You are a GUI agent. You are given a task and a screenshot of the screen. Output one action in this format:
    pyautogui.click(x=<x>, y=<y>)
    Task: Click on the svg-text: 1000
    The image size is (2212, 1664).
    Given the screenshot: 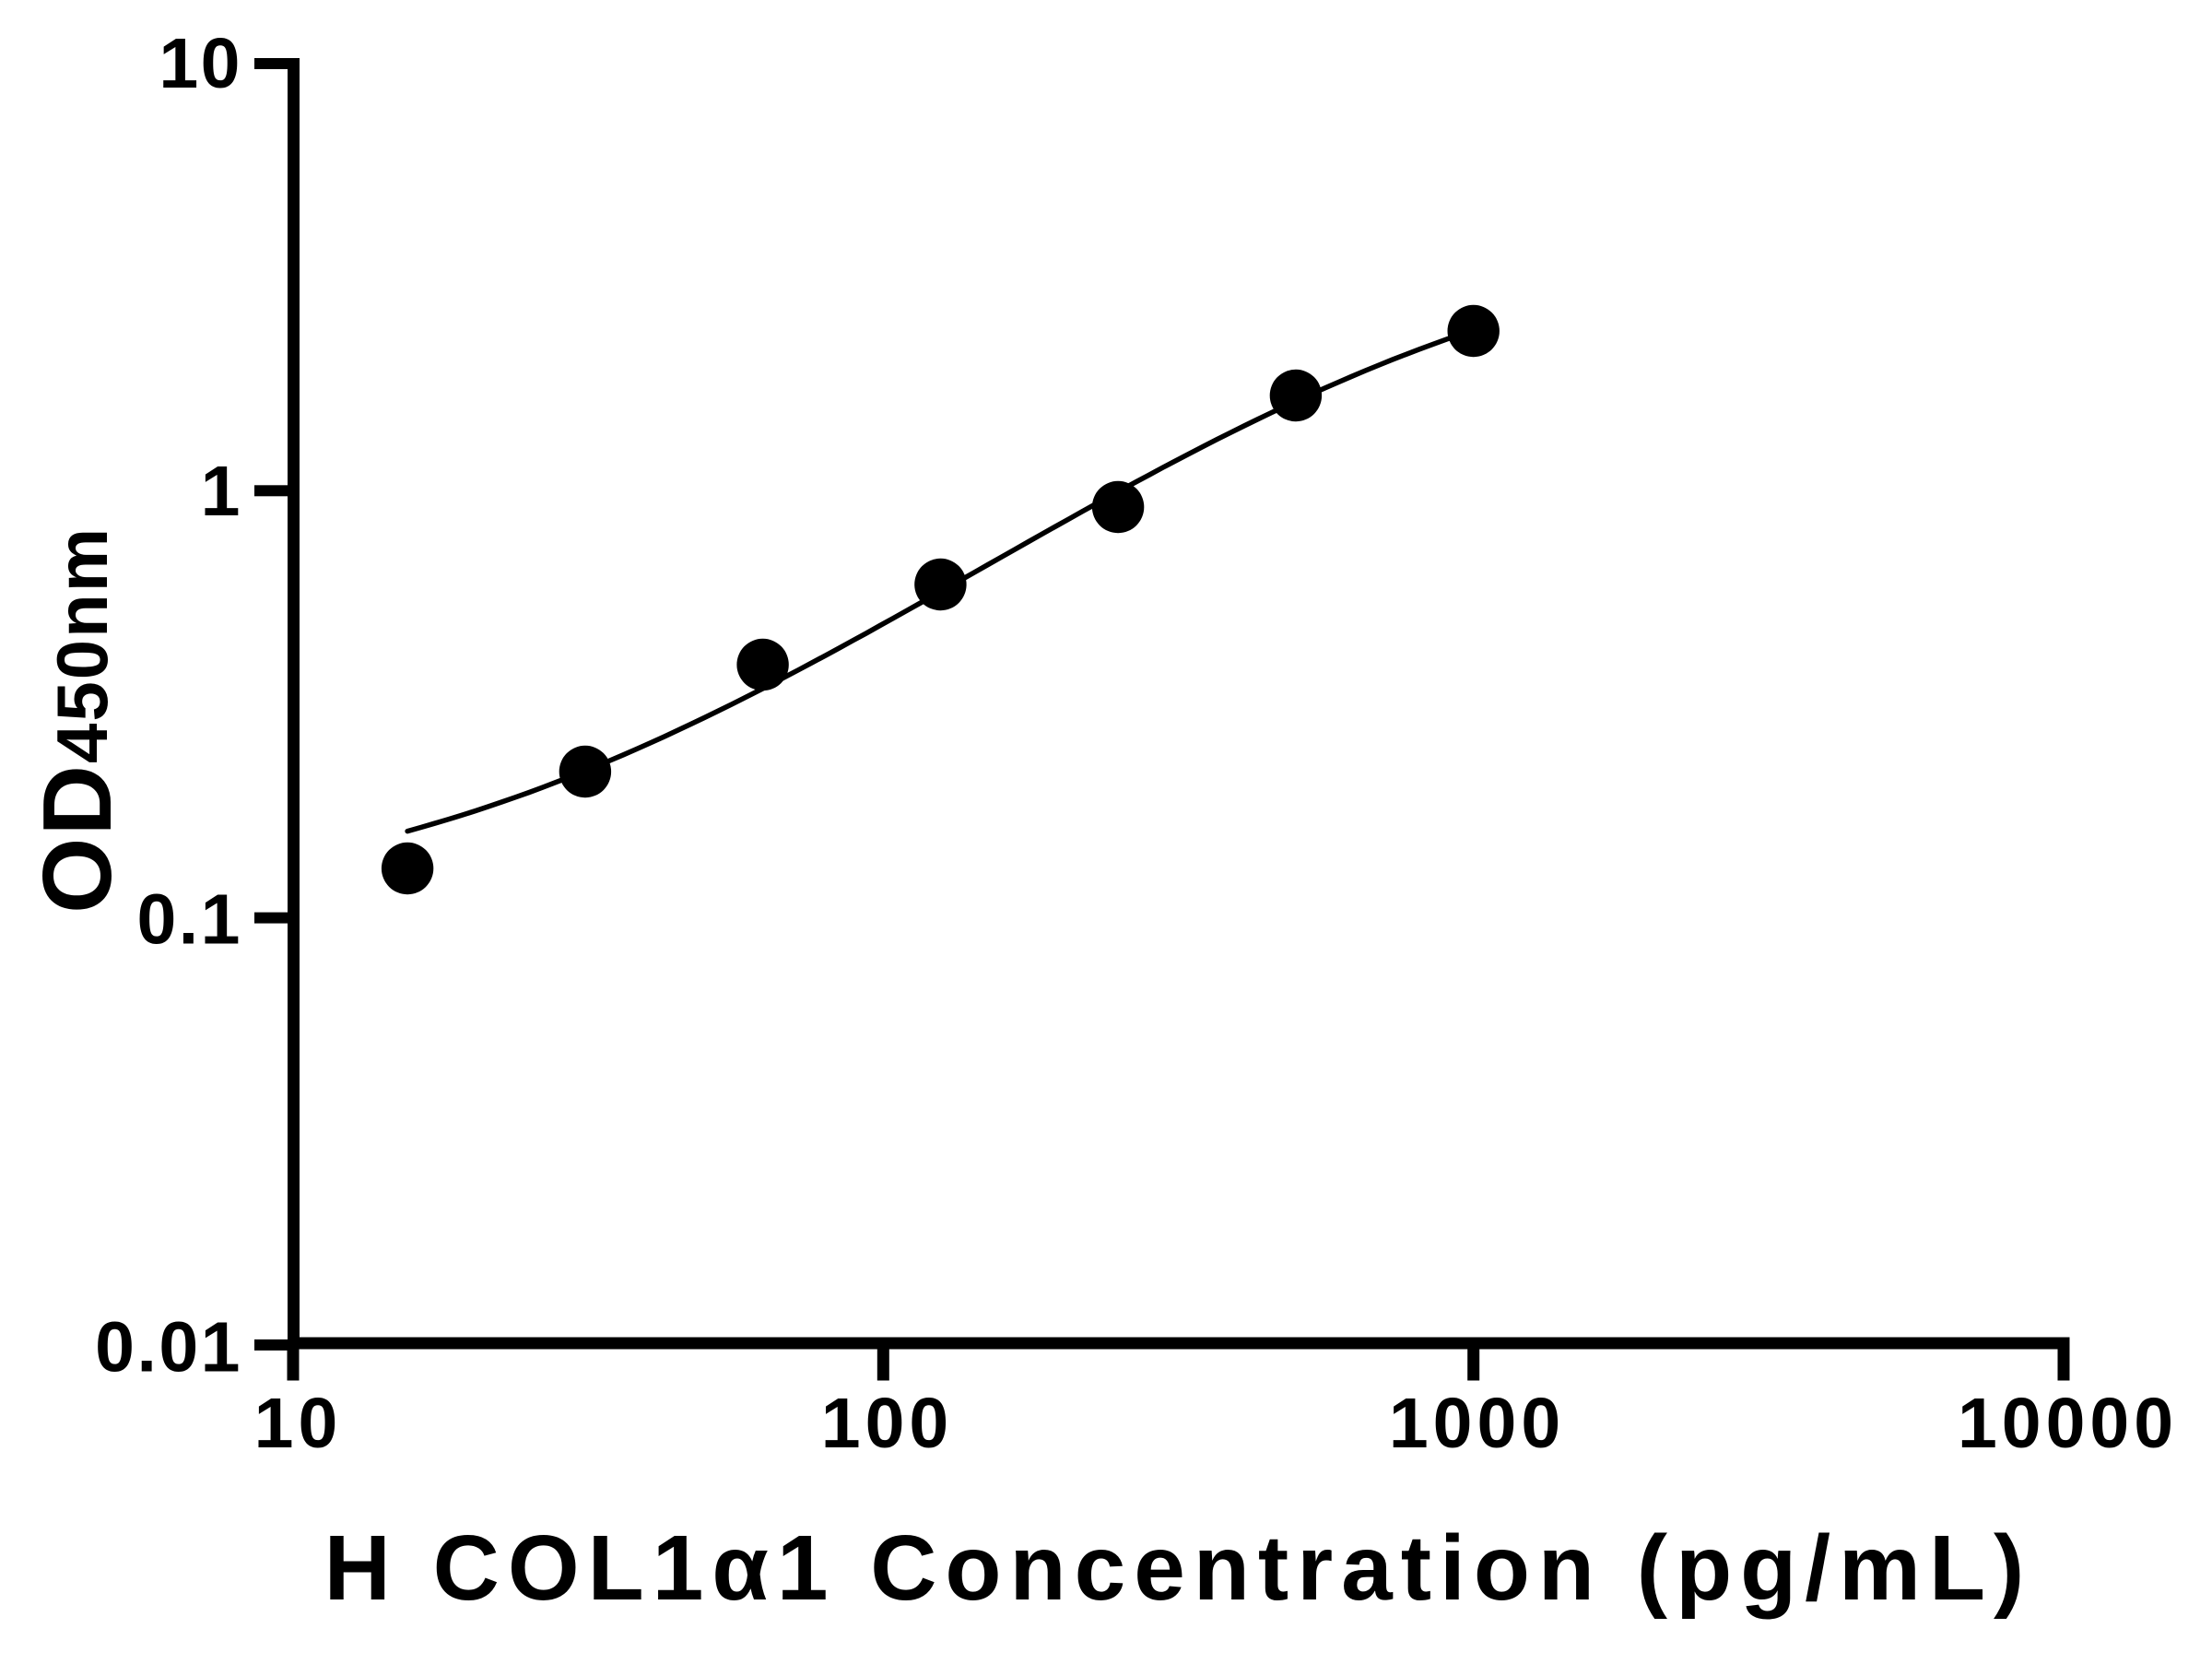 What is the action you would take?
    pyautogui.click(x=1477, y=1423)
    